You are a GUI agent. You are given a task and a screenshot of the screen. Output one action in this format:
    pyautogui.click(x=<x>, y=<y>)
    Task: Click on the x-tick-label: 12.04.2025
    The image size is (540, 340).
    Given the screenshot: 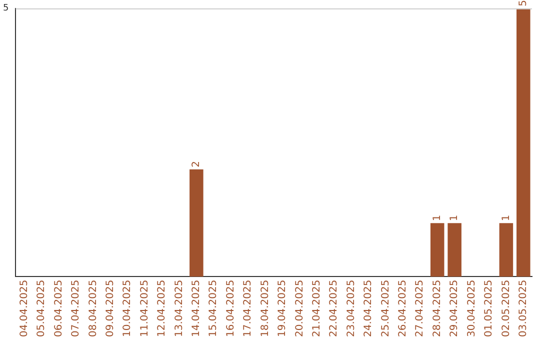 What is the action you would take?
    pyautogui.click(x=162, y=309)
    